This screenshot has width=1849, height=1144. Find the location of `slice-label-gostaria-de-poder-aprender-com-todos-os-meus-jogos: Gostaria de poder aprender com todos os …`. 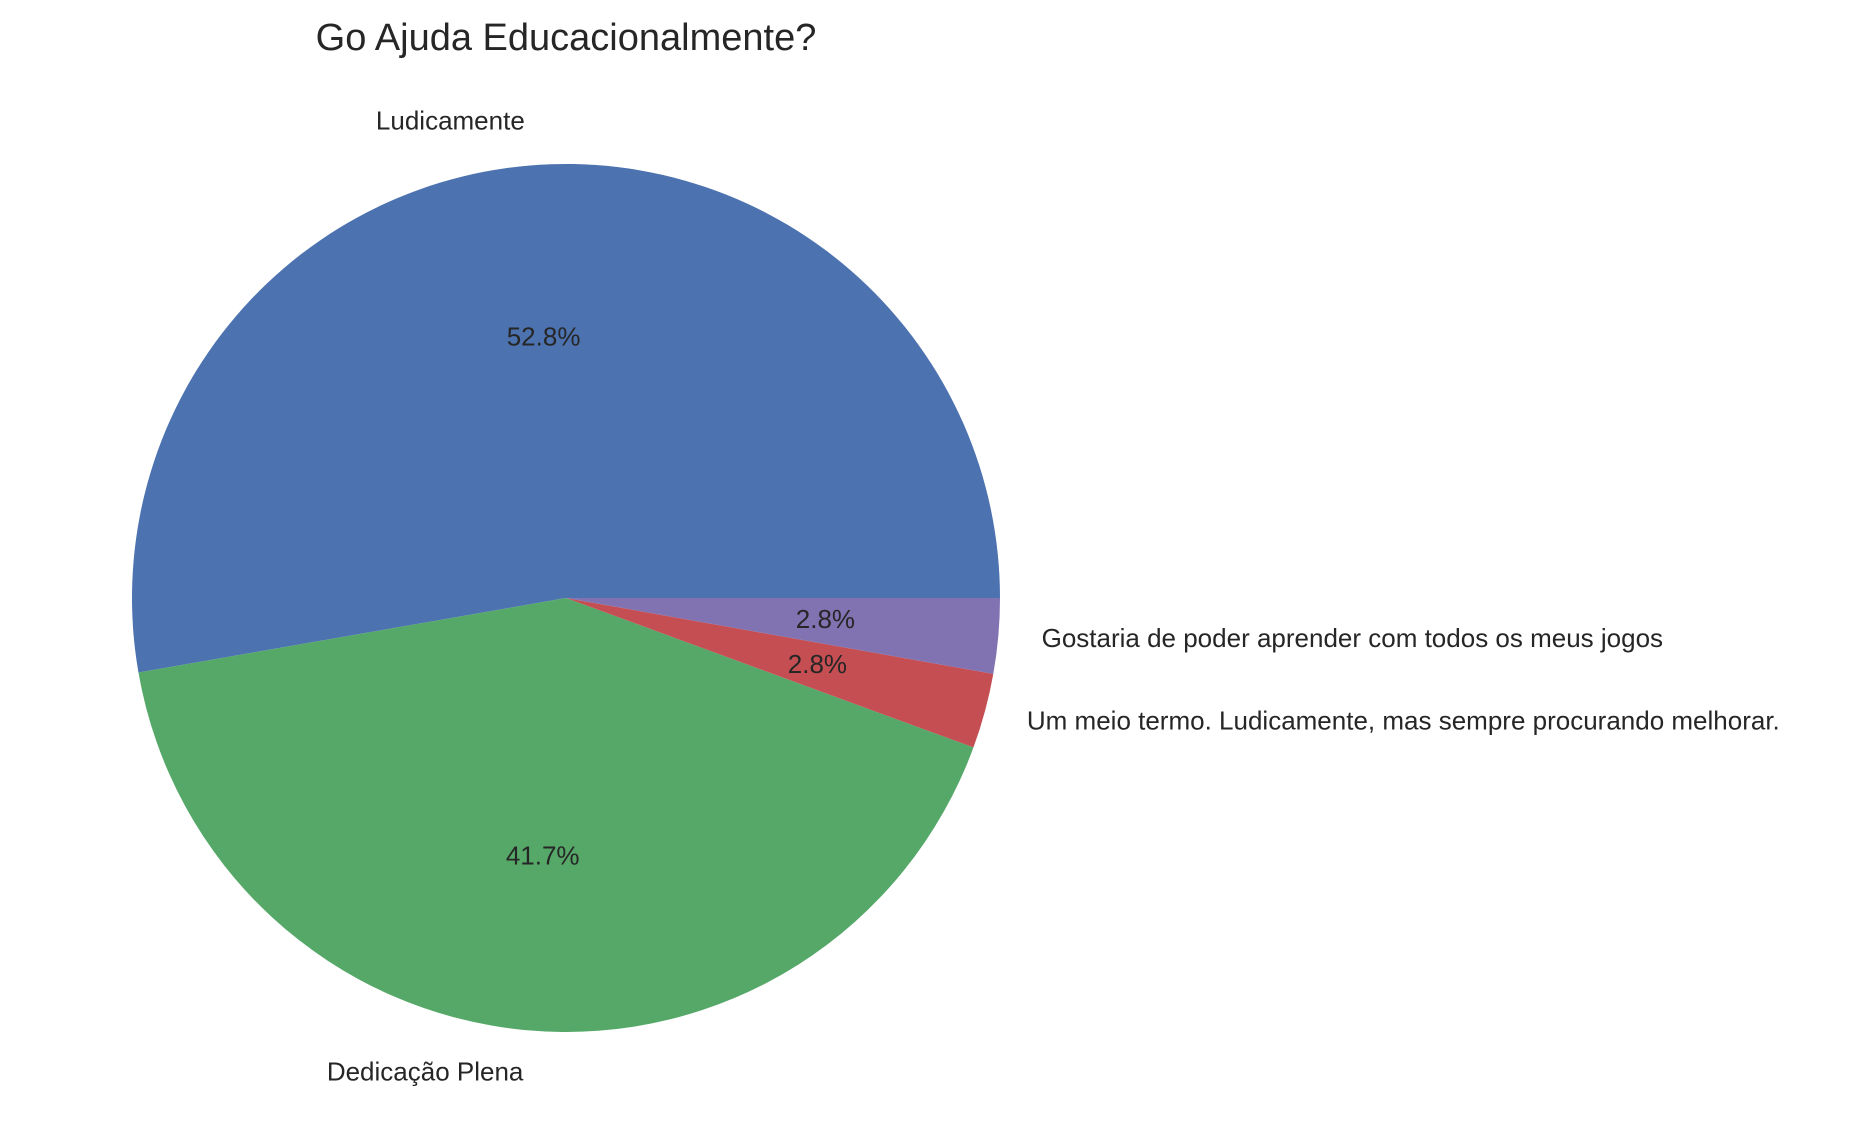

slice-label-gostaria-de-poder-aprender-com-todos-os-meus-jogos: Gostaria de poder aprender com todos os … is located at coordinates (1352, 638).